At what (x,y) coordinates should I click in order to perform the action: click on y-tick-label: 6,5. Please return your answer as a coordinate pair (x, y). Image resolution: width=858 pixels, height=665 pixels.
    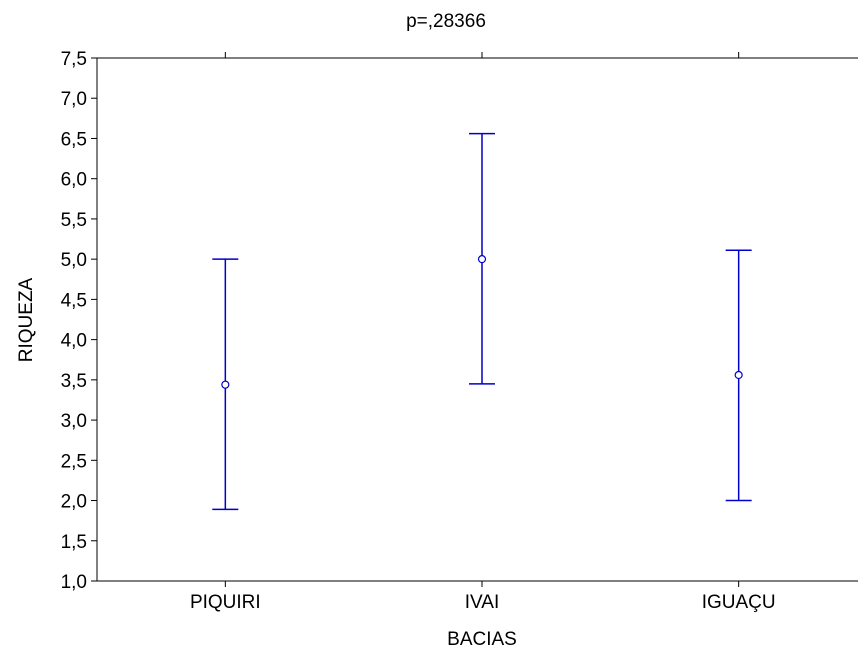
    Looking at the image, I should click on (74, 139).